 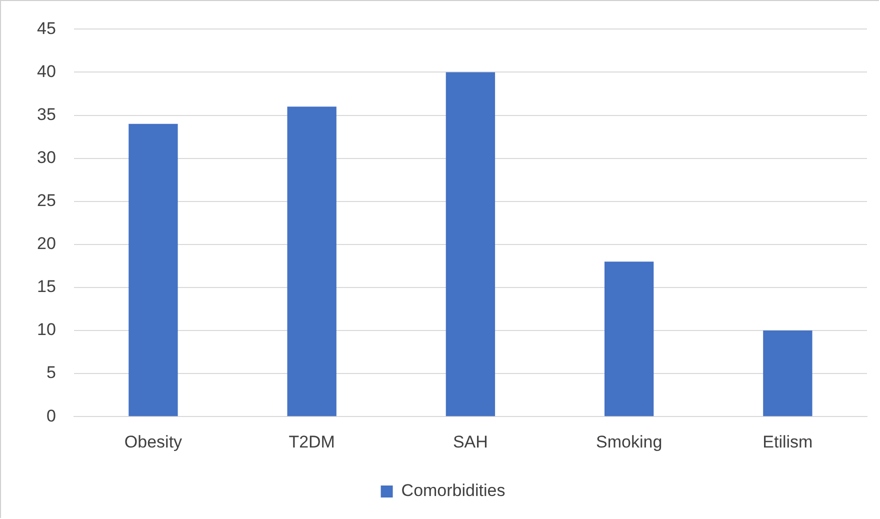 What do you see at coordinates (51, 416) in the screenshot?
I see `y-tick-label: 0` at bounding box center [51, 416].